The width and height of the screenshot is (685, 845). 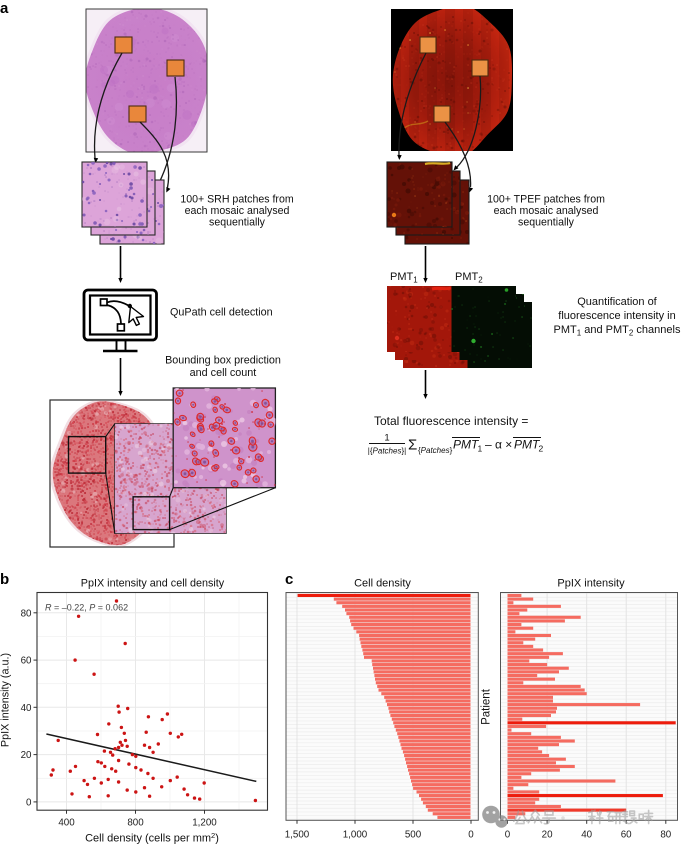 I want to click on svg-text: PMT1, so click(x=404, y=278).